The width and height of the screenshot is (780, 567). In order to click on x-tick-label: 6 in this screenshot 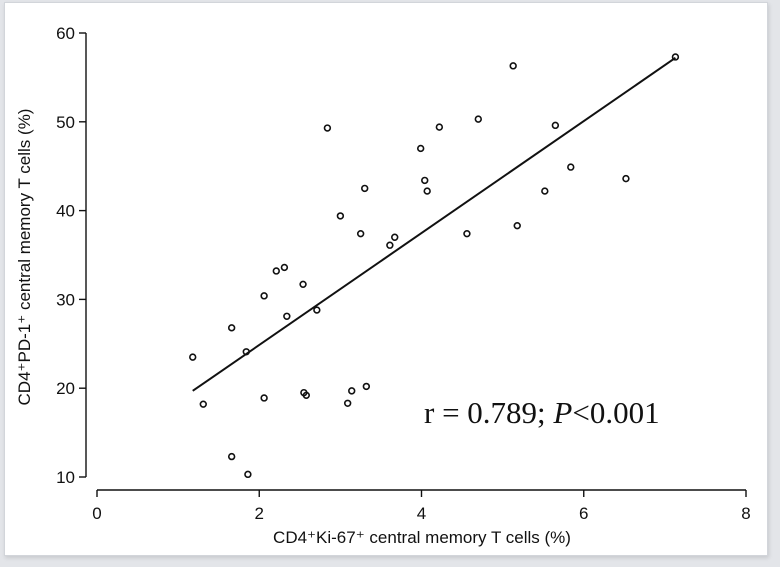, I will do `click(583, 513)`.